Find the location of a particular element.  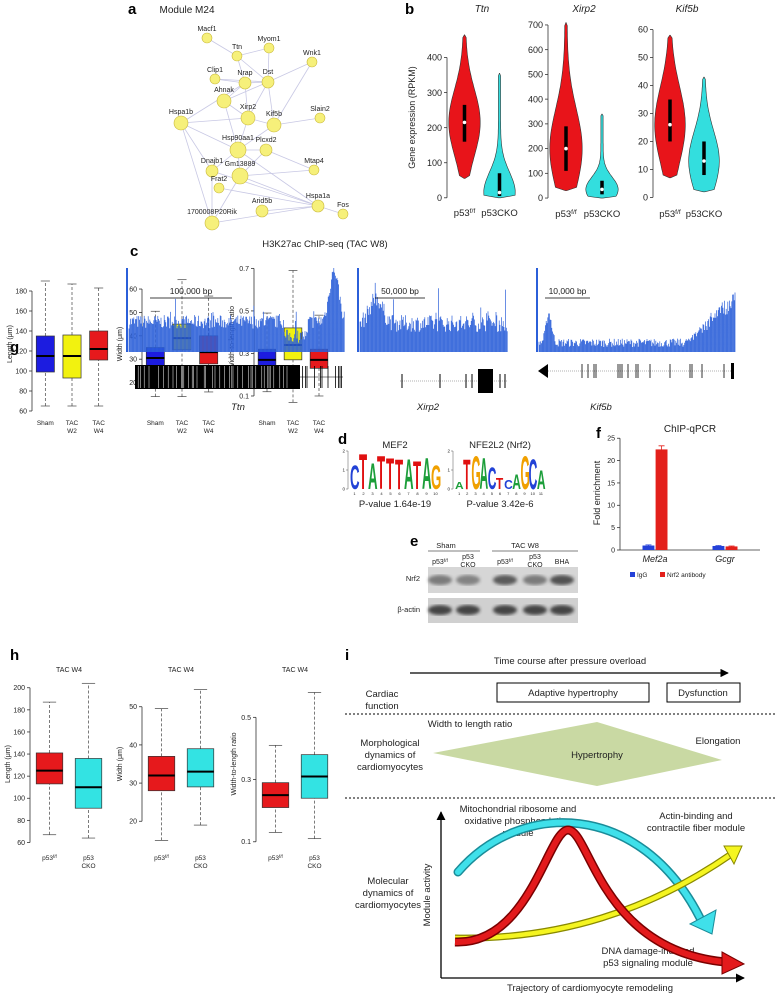

node-label: Plcxd2 is located at coordinates (265, 140).